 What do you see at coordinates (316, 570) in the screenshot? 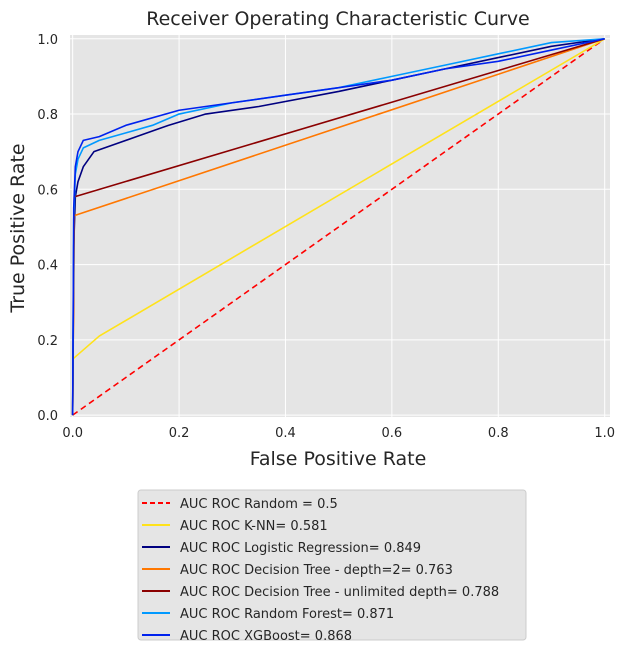
I see `legend-entry: AUC ROC Decision Tree - depth=2= 0.763` at bounding box center [316, 570].